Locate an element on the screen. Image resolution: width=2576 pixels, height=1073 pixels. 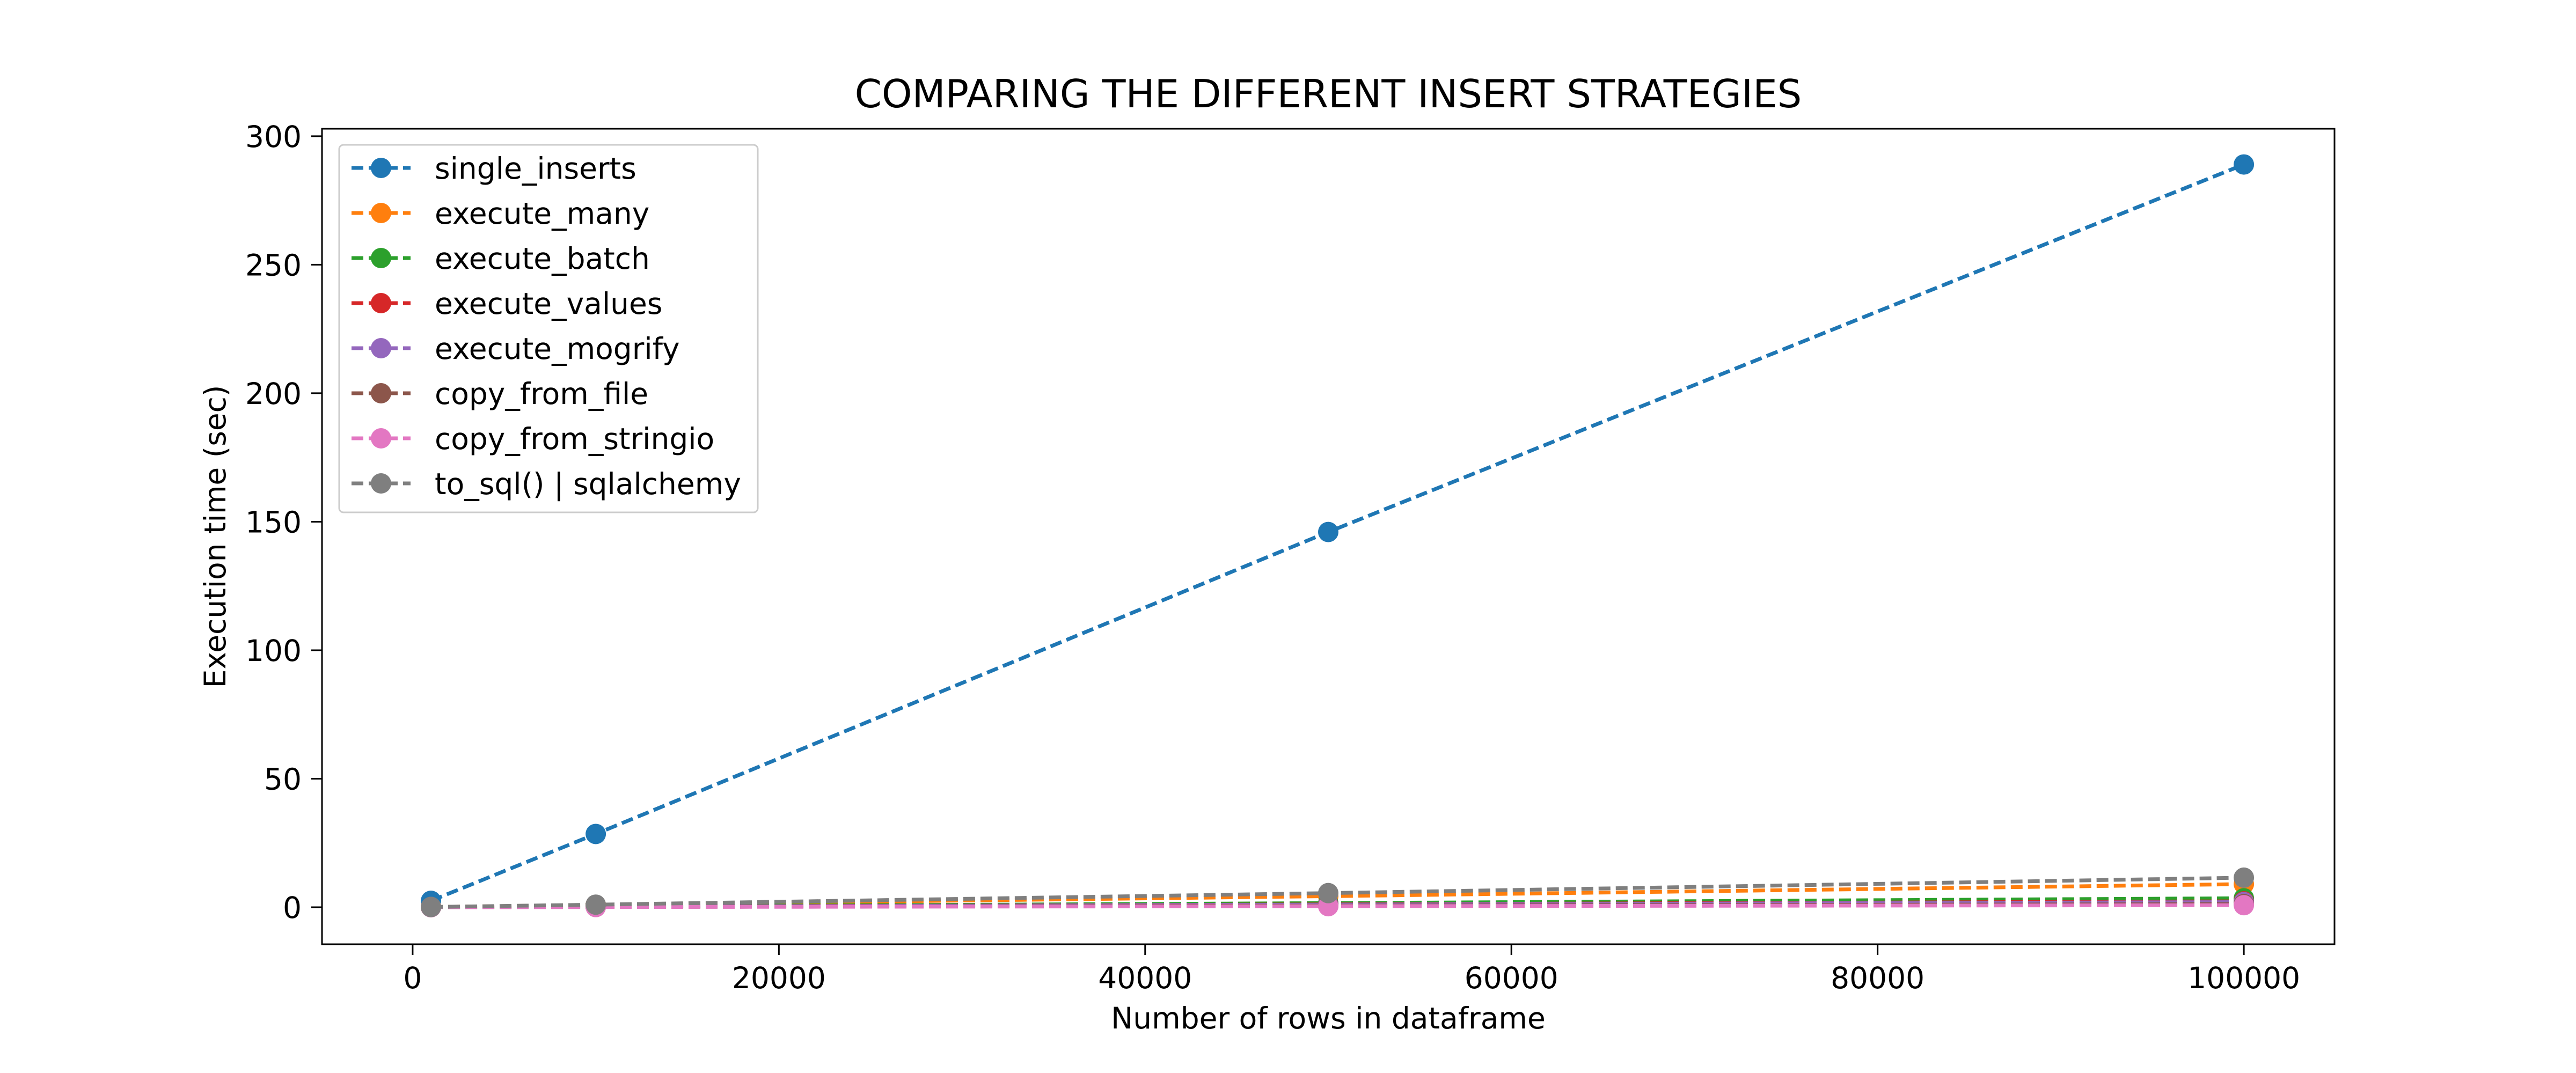
x-tick-label: 60000 is located at coordinates (1511, 978).